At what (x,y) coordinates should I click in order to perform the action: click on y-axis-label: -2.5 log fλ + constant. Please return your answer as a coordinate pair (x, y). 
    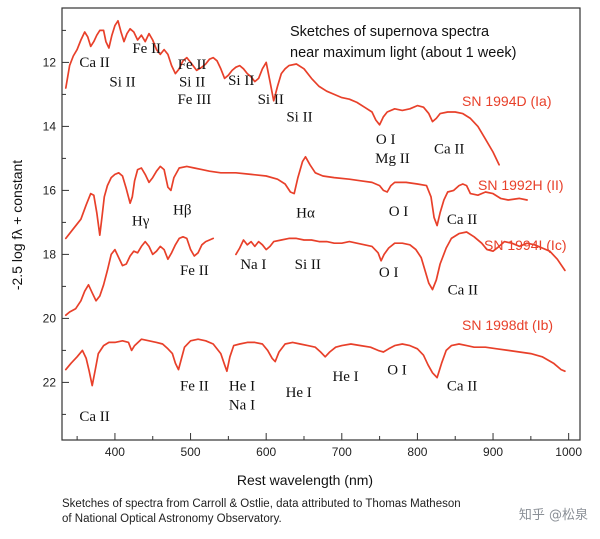
    Looking at the image, I should click on (17, 225).